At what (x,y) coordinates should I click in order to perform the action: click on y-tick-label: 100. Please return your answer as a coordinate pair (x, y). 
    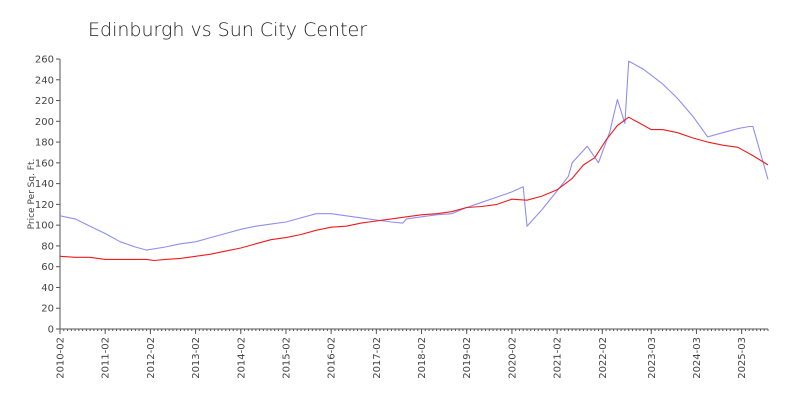
    Looking at the image, I should click on (44, 226).